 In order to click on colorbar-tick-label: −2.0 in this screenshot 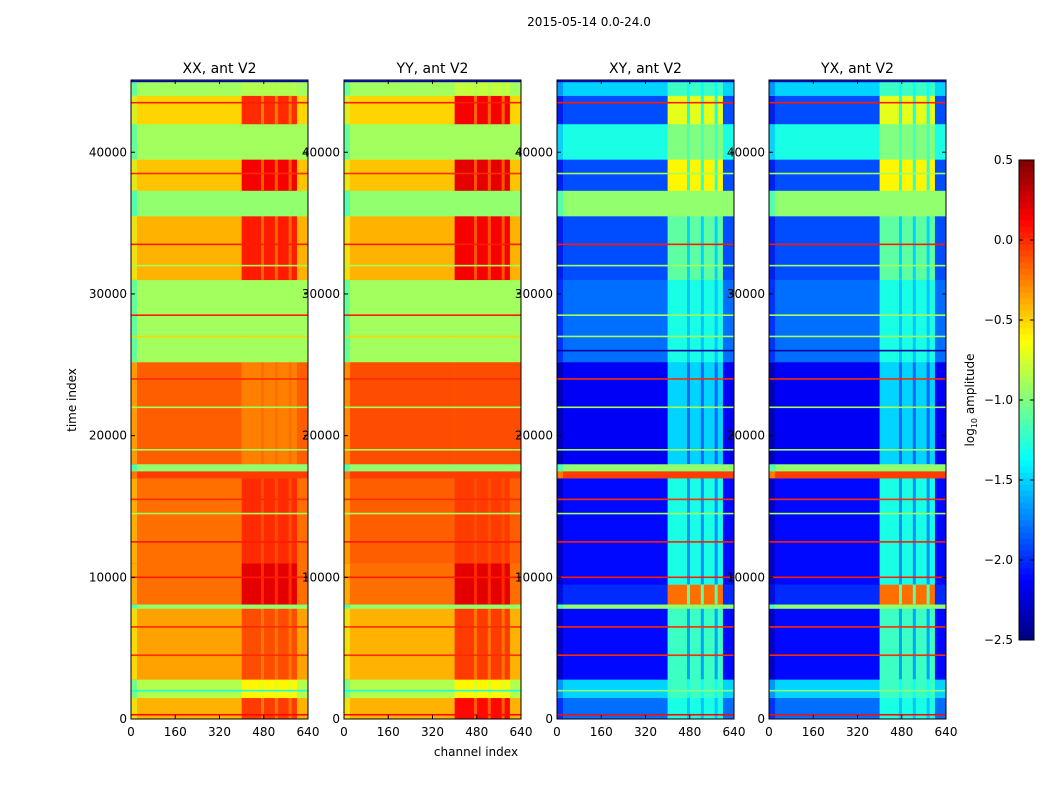, I will do `click(998, 560)`.